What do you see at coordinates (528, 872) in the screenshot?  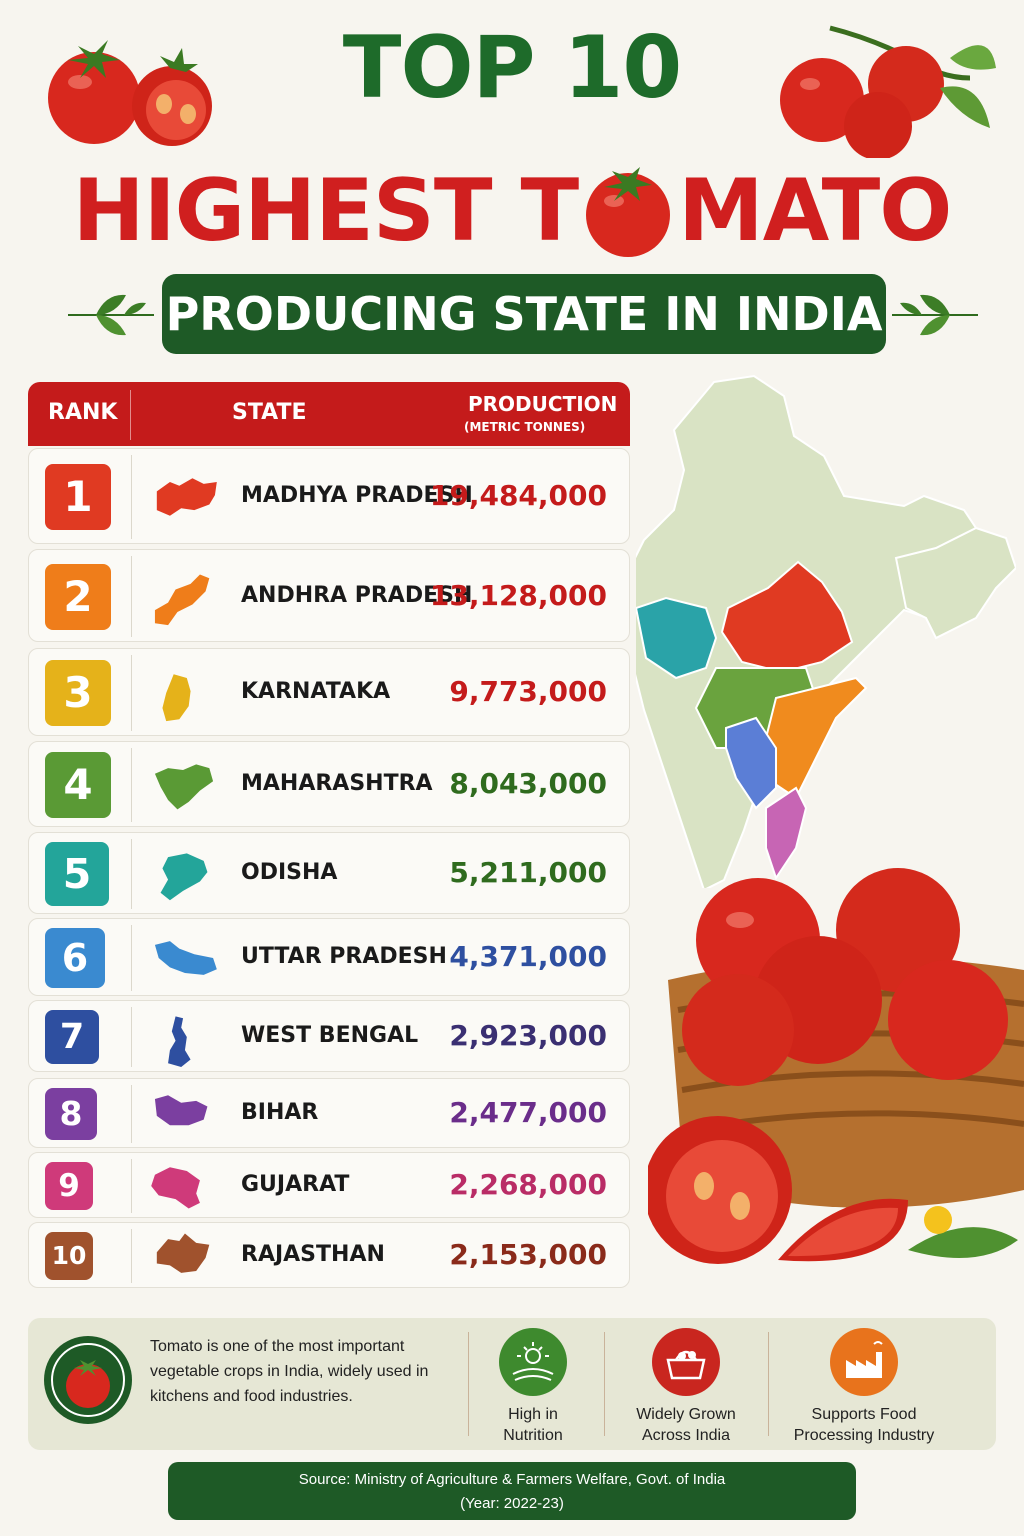 I see `production-value: 5,211,000` at bounding box center [528, 872].